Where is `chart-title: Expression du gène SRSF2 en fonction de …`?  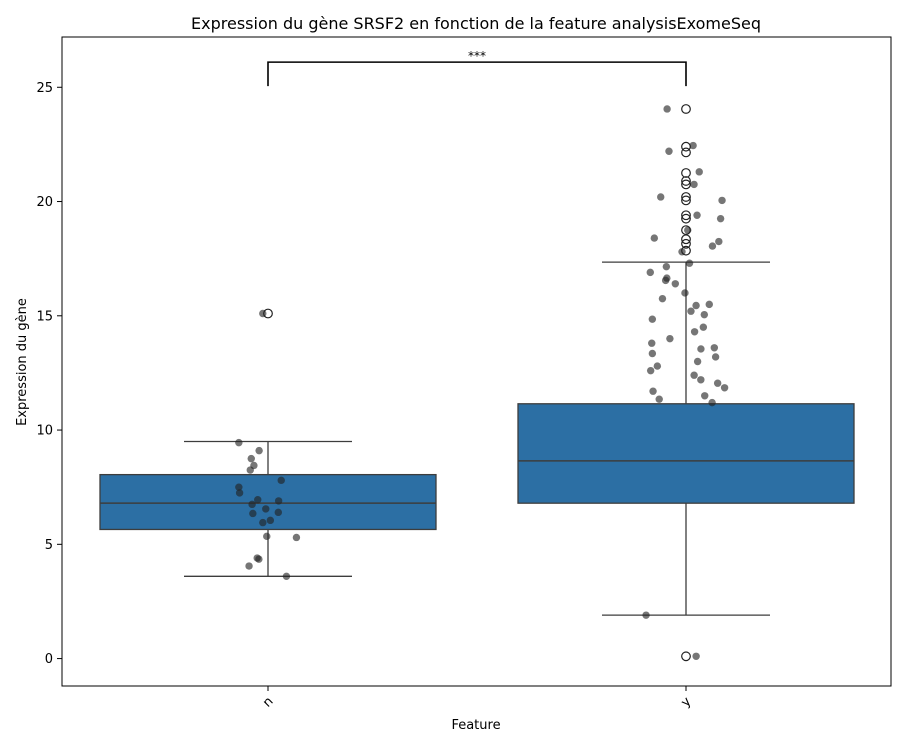
chart-title: Expression du gène SRSF2 en fonction de … is located at coordinates (476, 23).